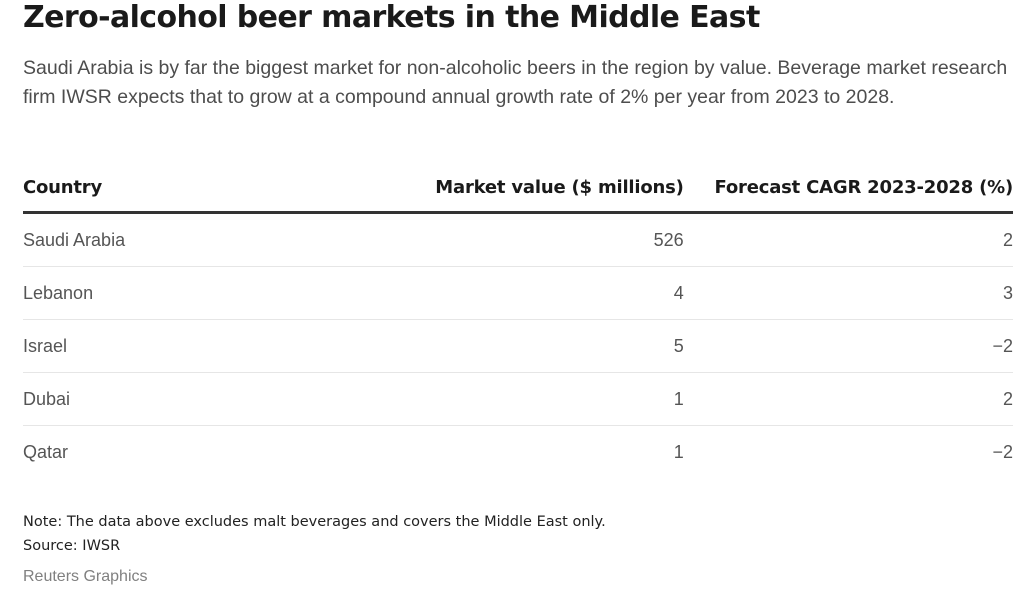 The image size is (1036, 598). What do you see at coordinates (229, 346) in the screenshot?
I see `cell-country: Israel` at bounding box center [229, 346].